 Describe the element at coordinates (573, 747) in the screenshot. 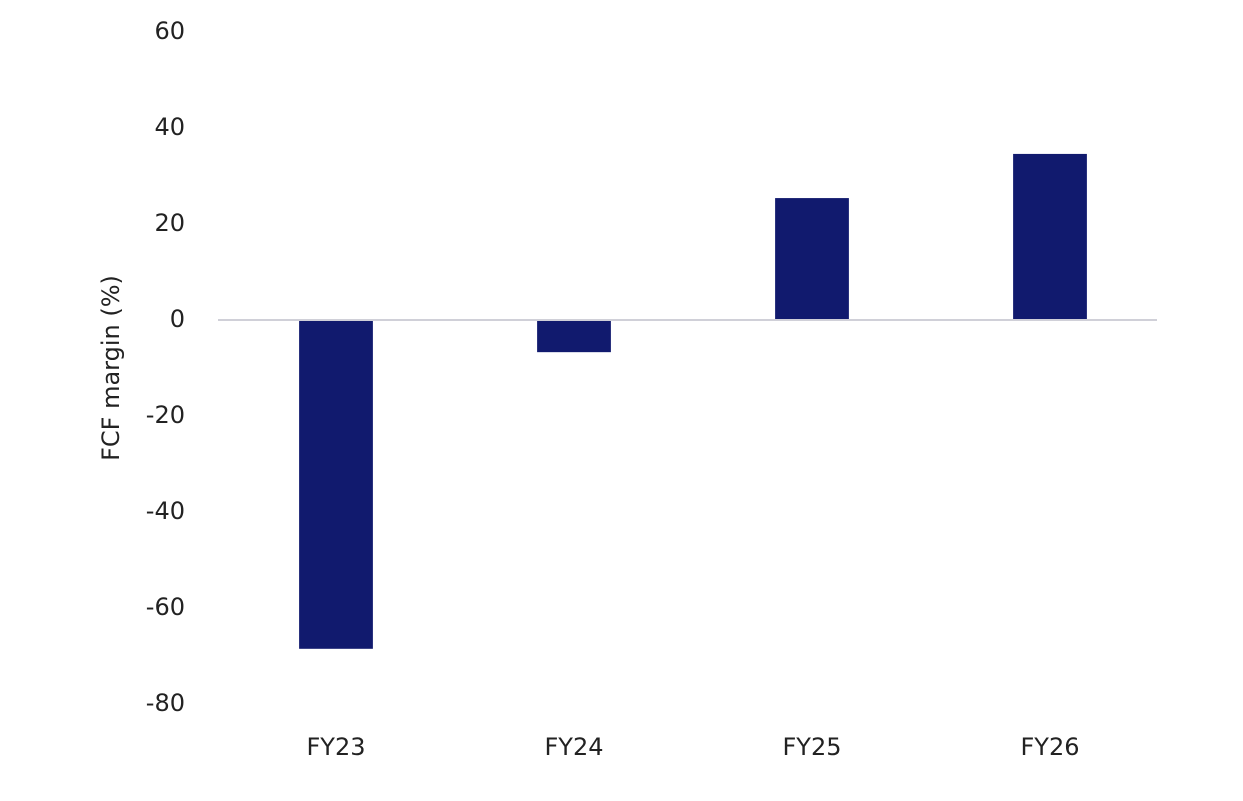

I see `x-tick-label: FY24` at that location.